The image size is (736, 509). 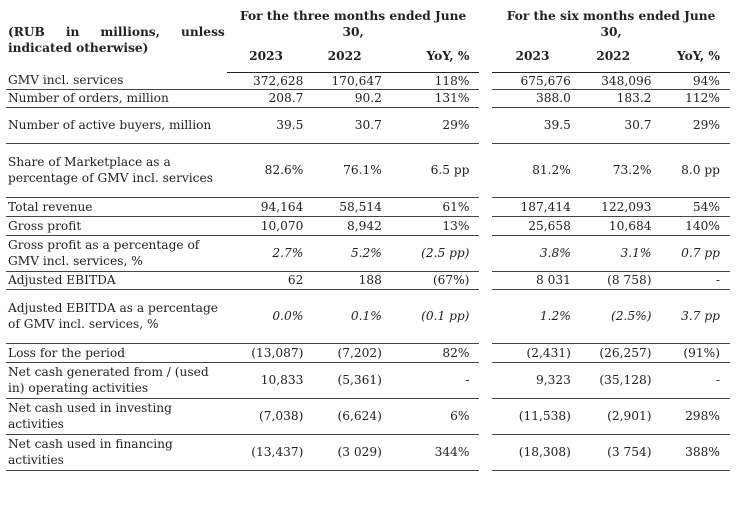 I want to click on value-2022-h: 122,093, so click(x=613, y=207).